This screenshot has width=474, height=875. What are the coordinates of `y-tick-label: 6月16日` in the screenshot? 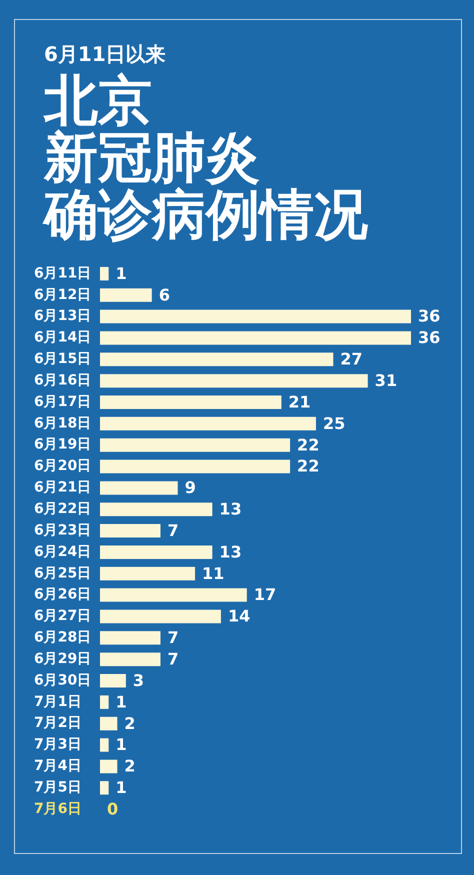 It's located at (63, 380).